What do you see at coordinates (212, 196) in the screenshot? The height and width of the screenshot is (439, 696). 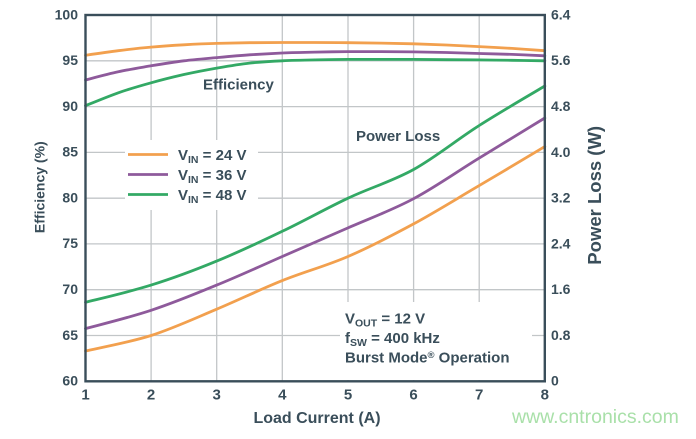 I see `svg-text: VIN = 48 V` at bounding box center [212, 196].